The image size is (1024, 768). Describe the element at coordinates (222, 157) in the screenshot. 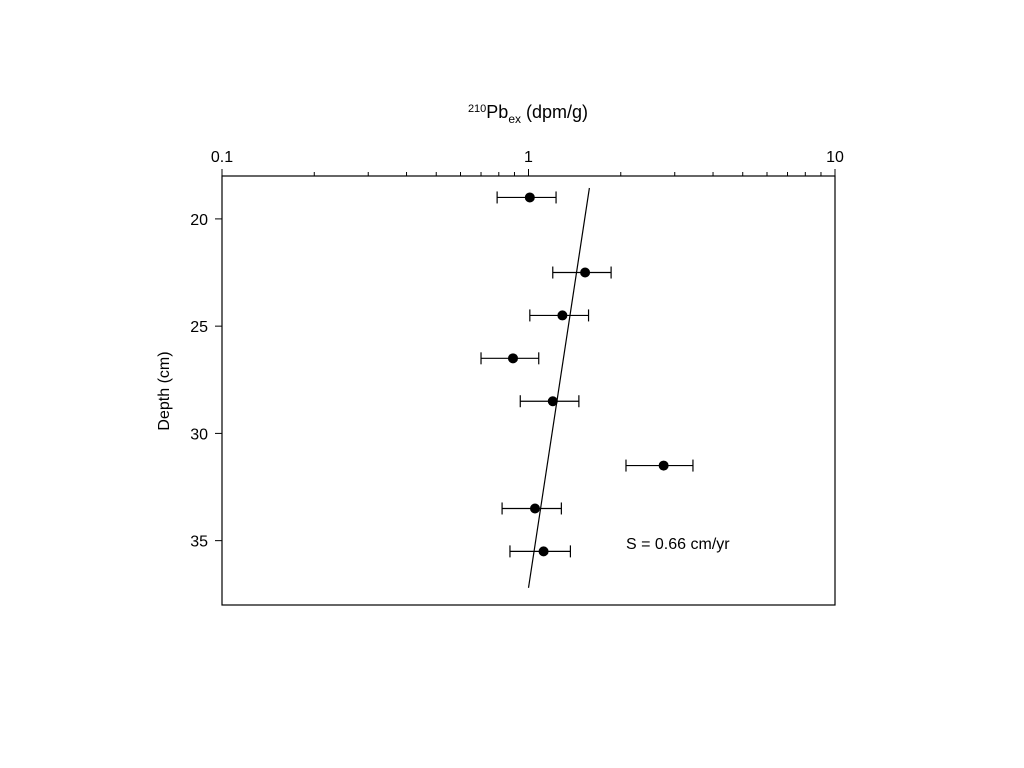

I see `x-tick-label: 0.1` at that location.